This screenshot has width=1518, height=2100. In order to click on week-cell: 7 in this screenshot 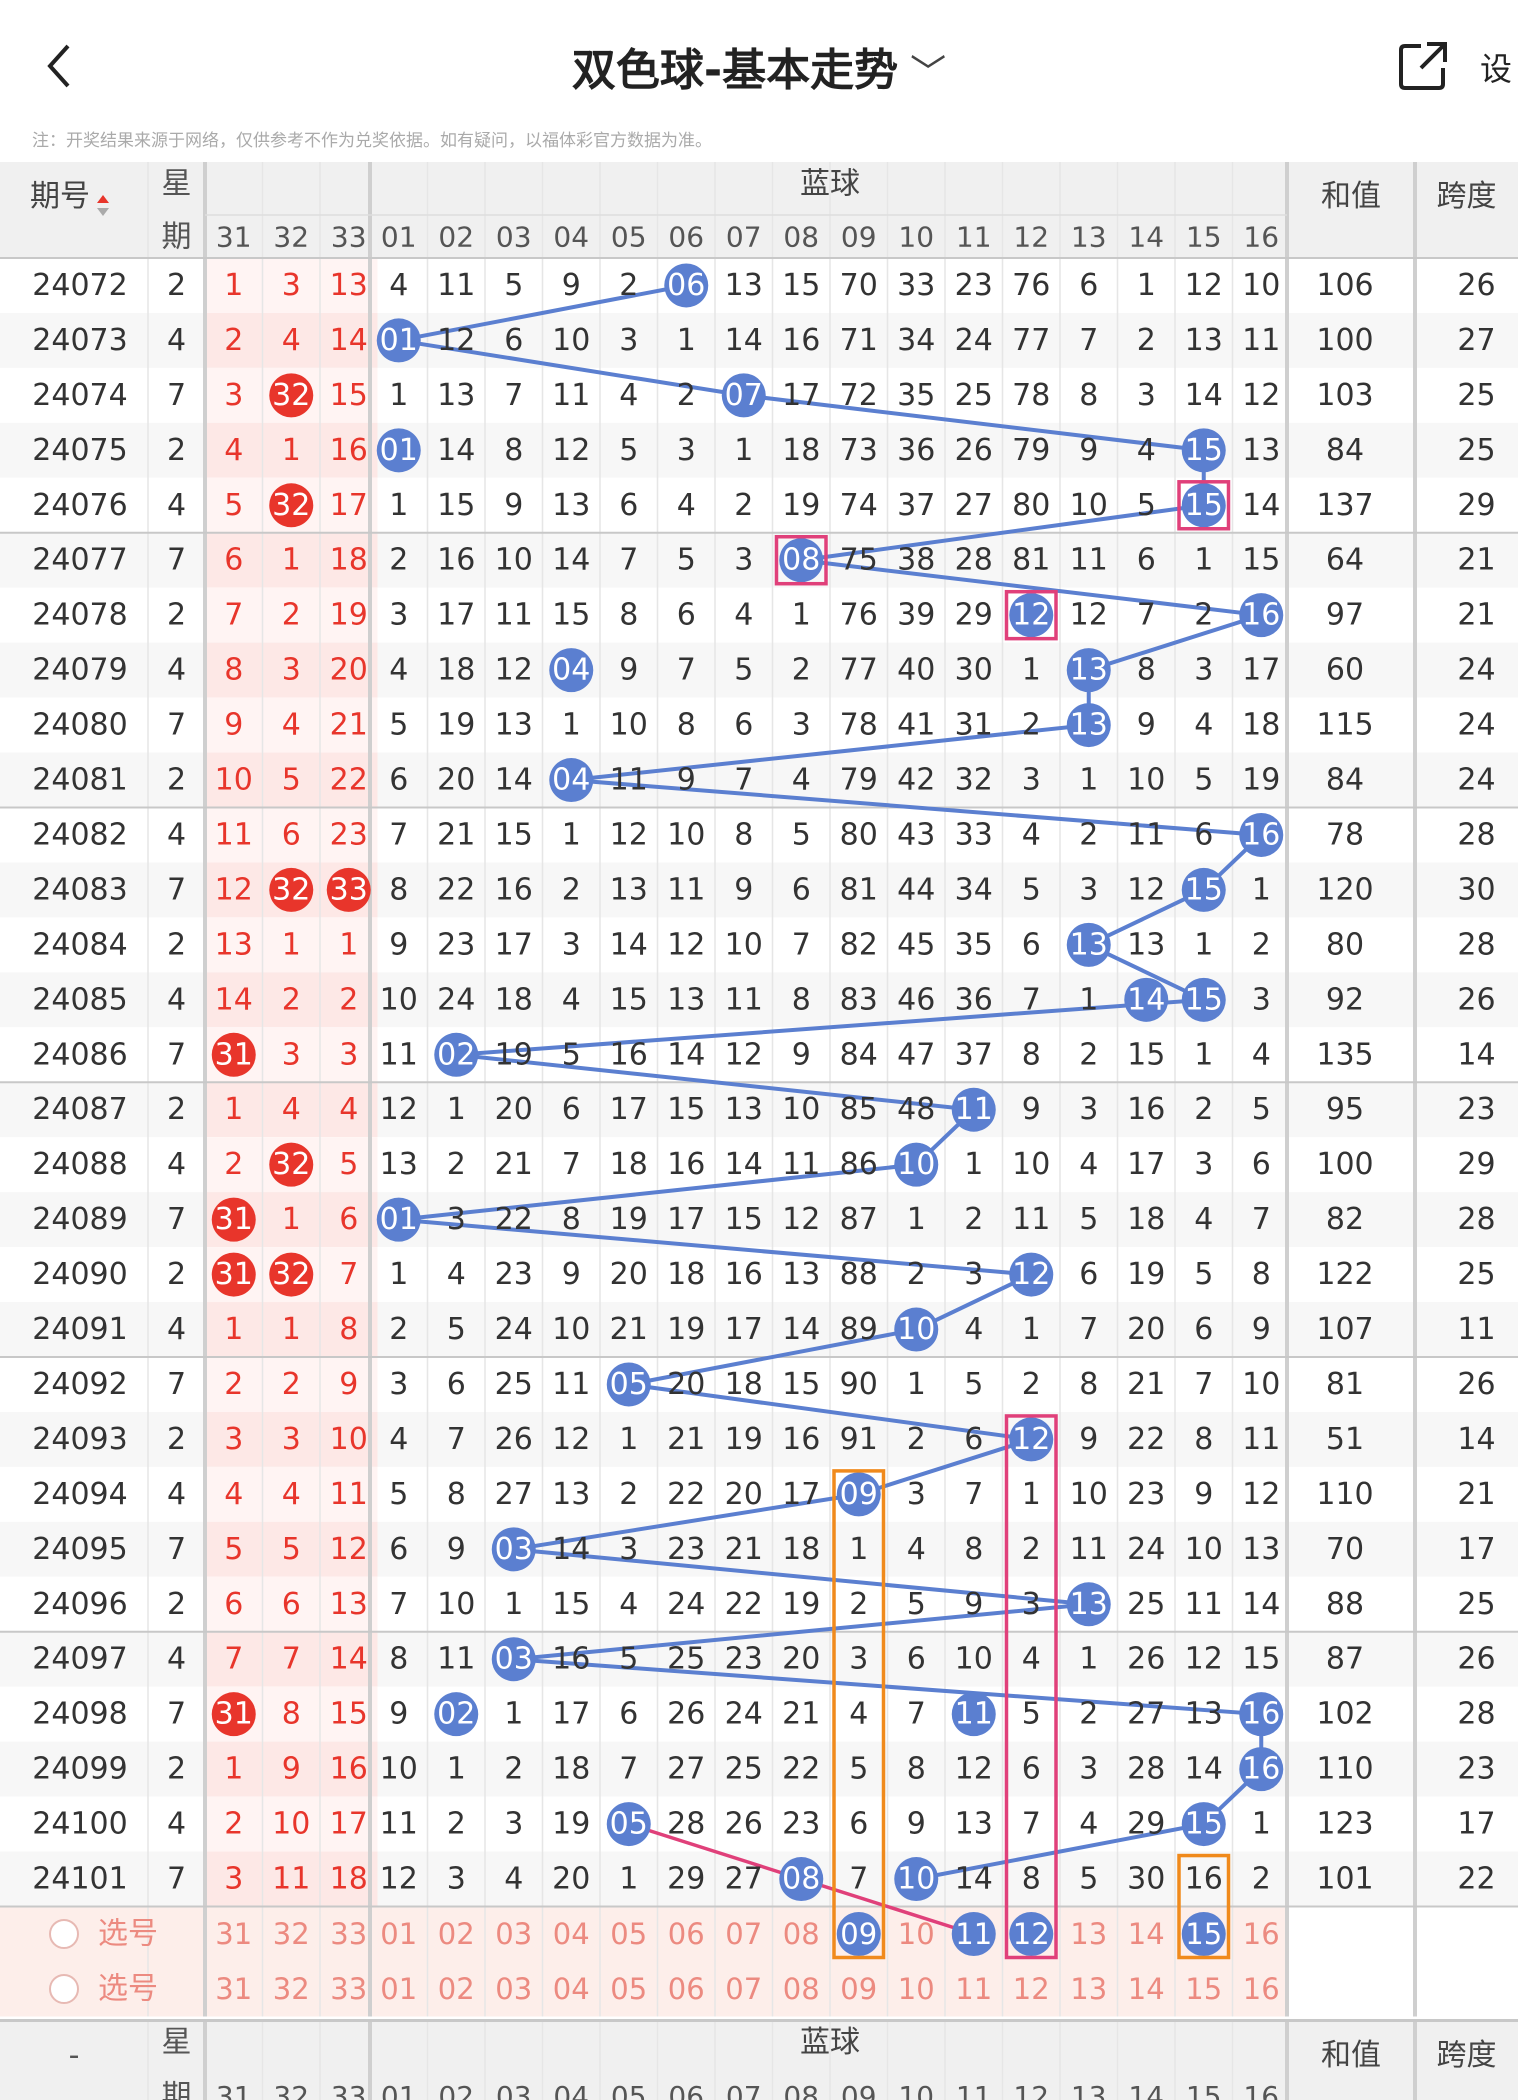, I will do `click(176, 1714)`.